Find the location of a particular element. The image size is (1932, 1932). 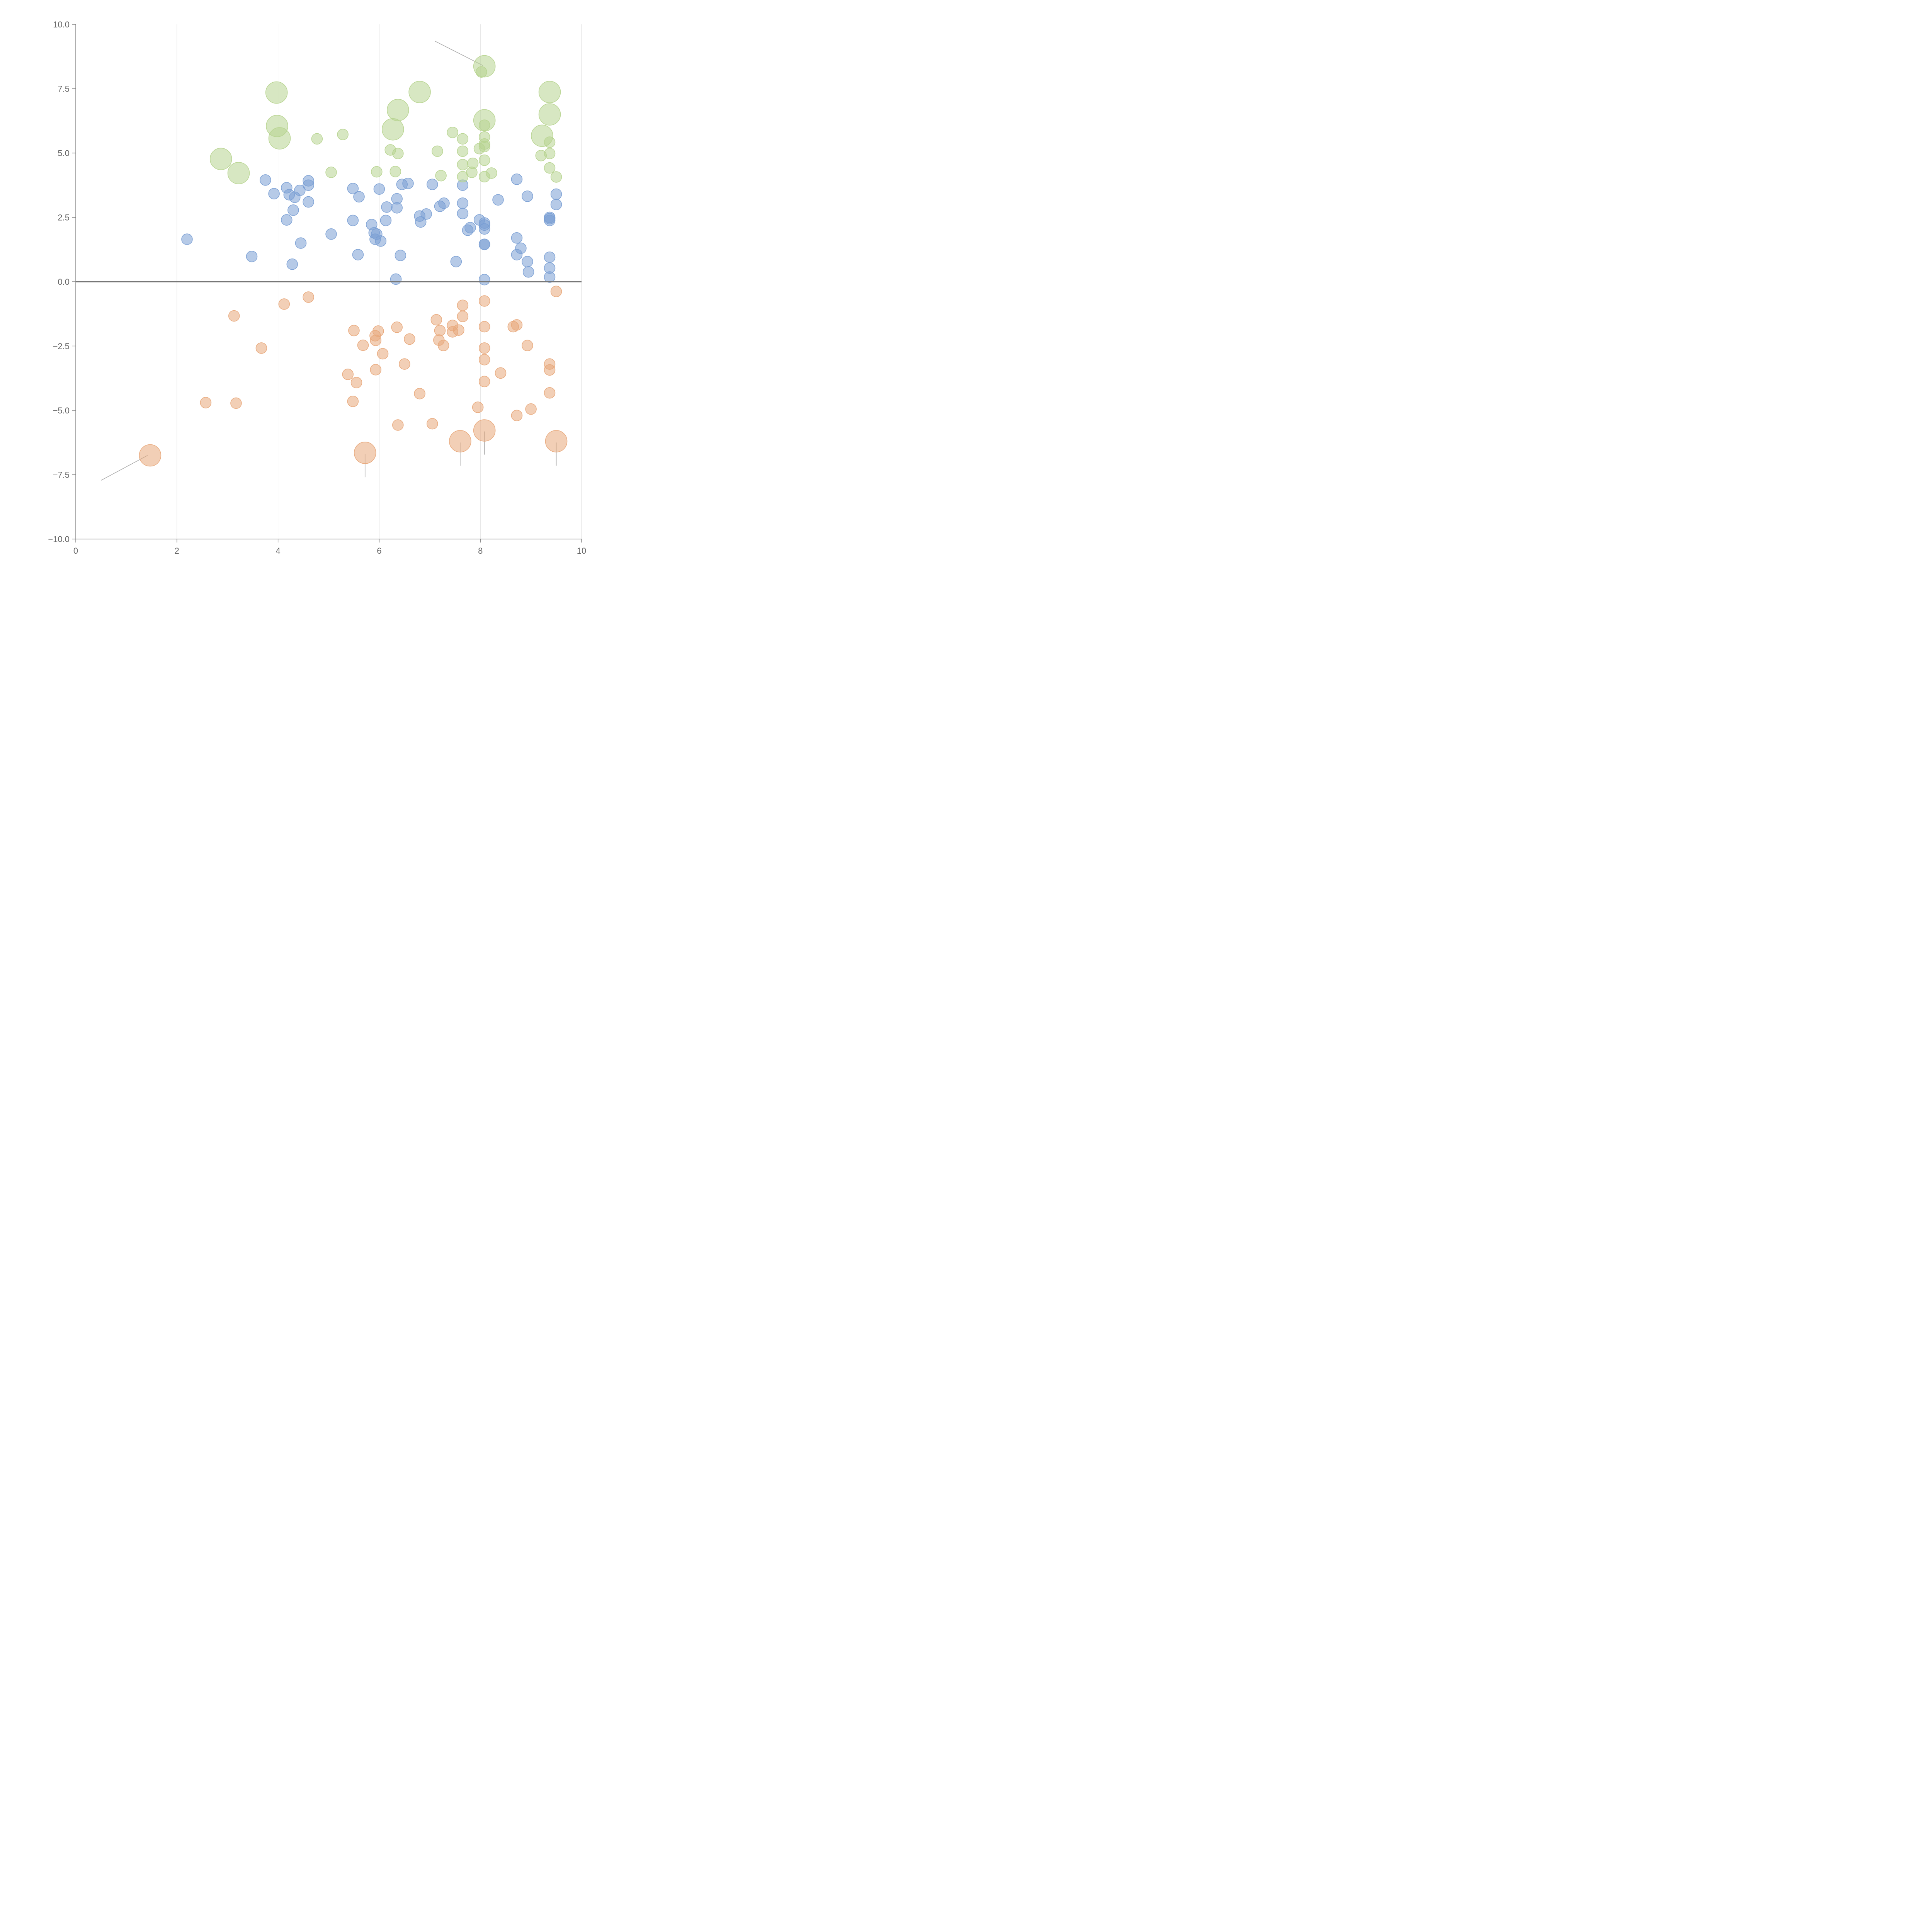

x-tick-label: 8 is located at coordinates (481, 551).